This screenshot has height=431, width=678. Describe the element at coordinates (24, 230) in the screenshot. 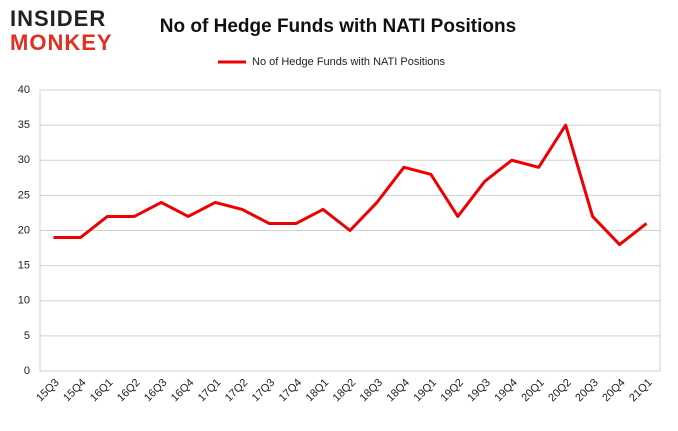

I see `y-tick-label: 20` at that location.